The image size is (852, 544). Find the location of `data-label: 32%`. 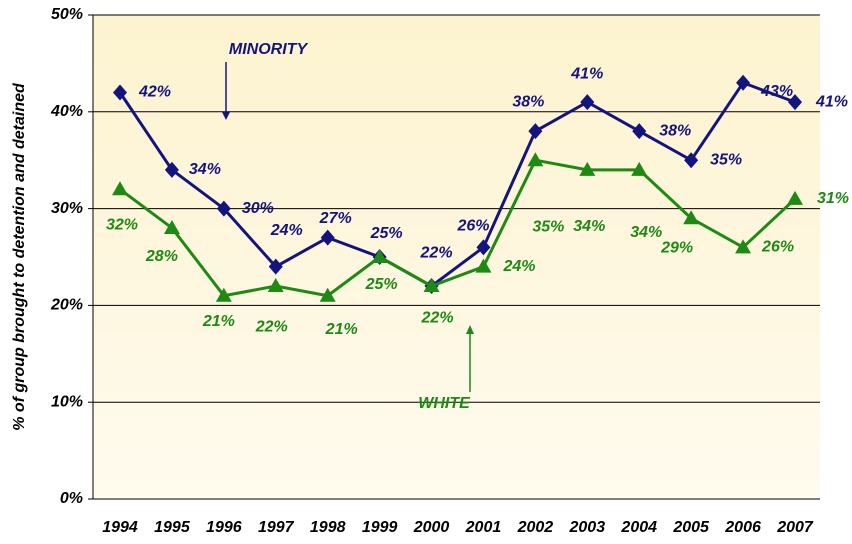

data-label: 32% is located at coordinates (122, 224).